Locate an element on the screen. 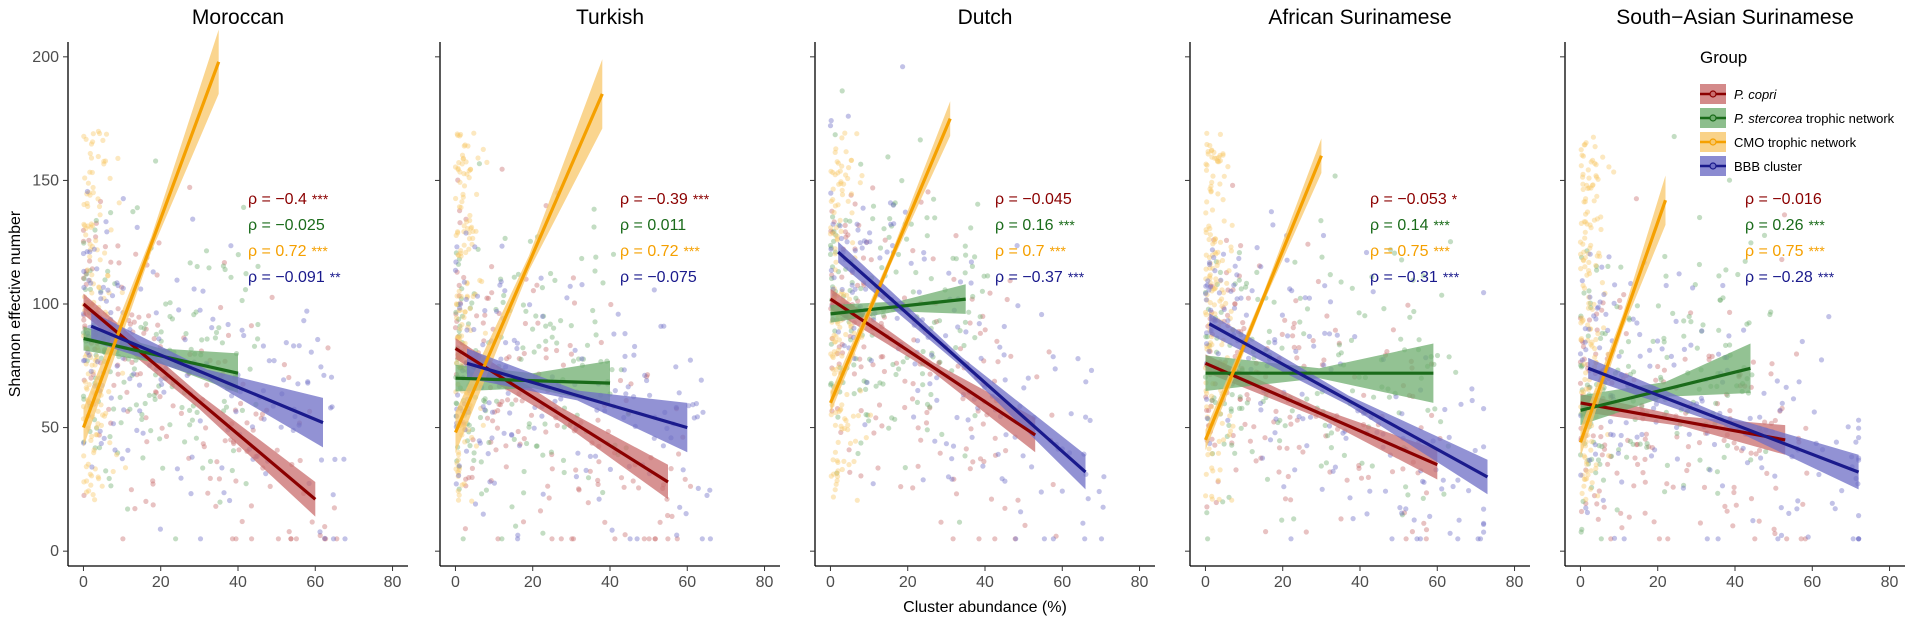 This screenshot has height=618, width=1920. legend-label-pcopri: P. copri is located at coordinates (1756, 94).